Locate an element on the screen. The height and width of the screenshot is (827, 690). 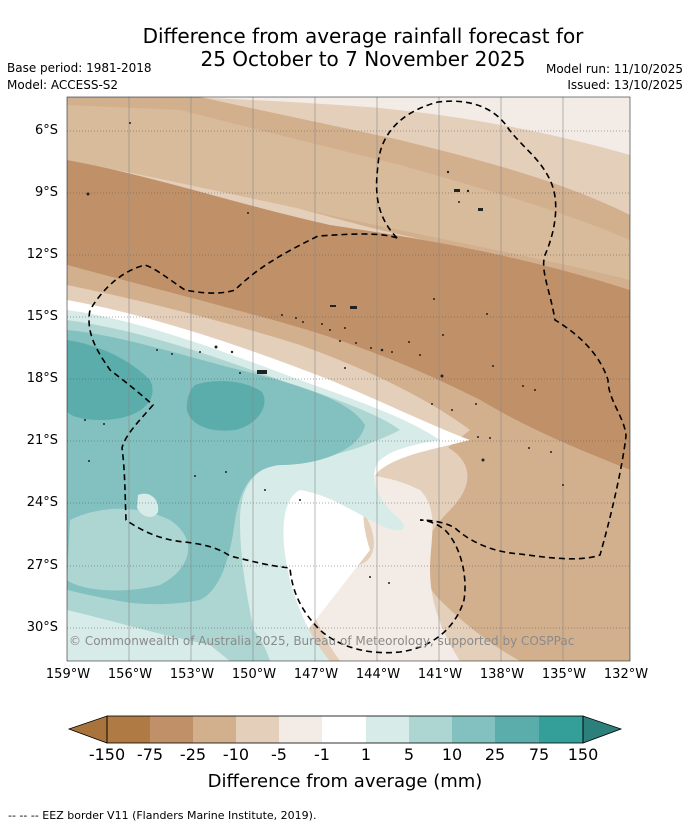
lon-label: 141°W is located at coordinates (440, 674).